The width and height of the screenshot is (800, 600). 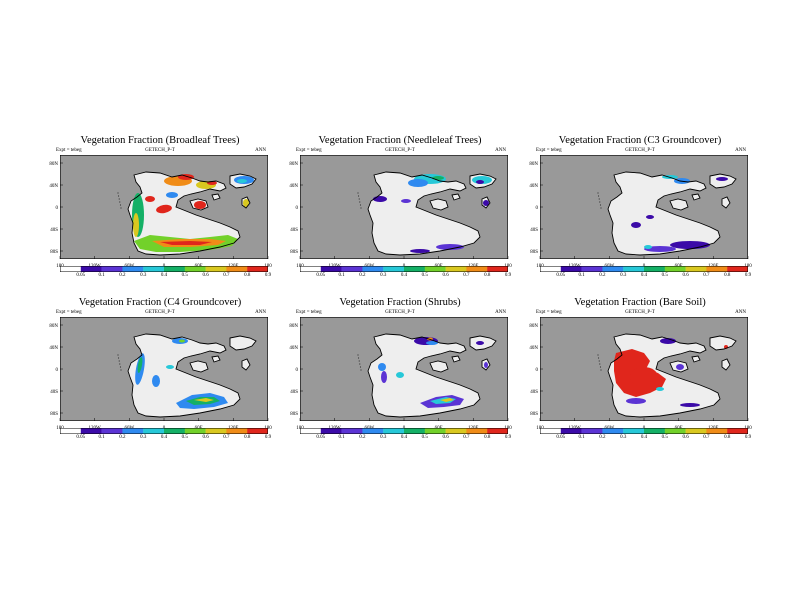 What do you see at coordinates (260, 312) in the screenshot?
I see `period-label: ANN` at bounding box center [260, 312].